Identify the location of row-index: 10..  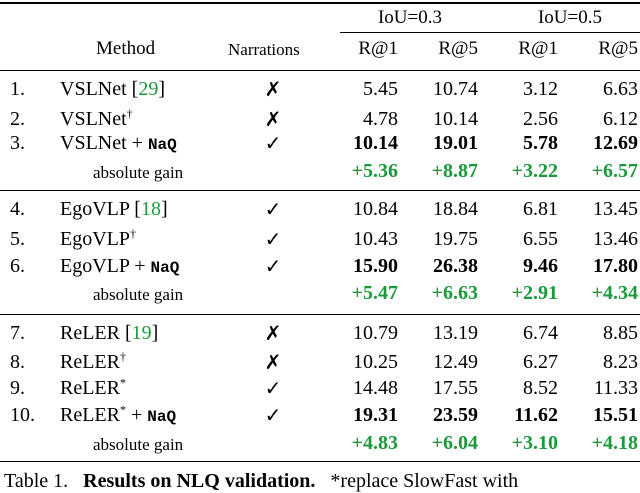
(22, 415).